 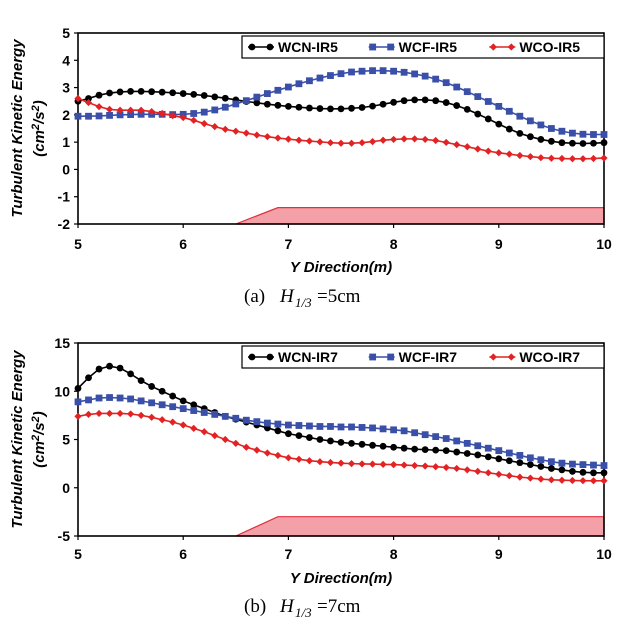 I want to click on series-WCF-IR5, so click(x=341, y=102).